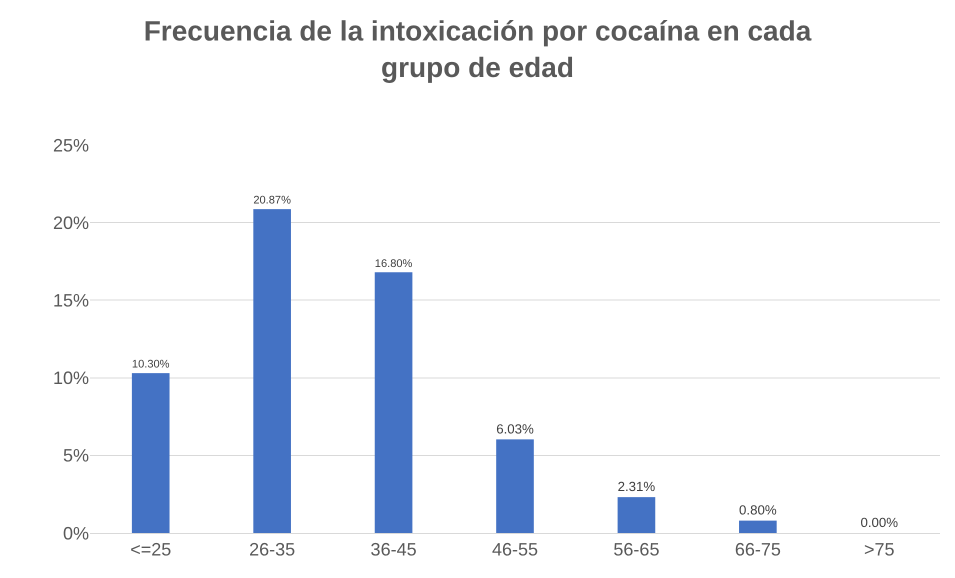  What do you see at coordinates (758, 510) in the screenshot?
I see `data-label: 0.80%` at bounding box center [758, 510].